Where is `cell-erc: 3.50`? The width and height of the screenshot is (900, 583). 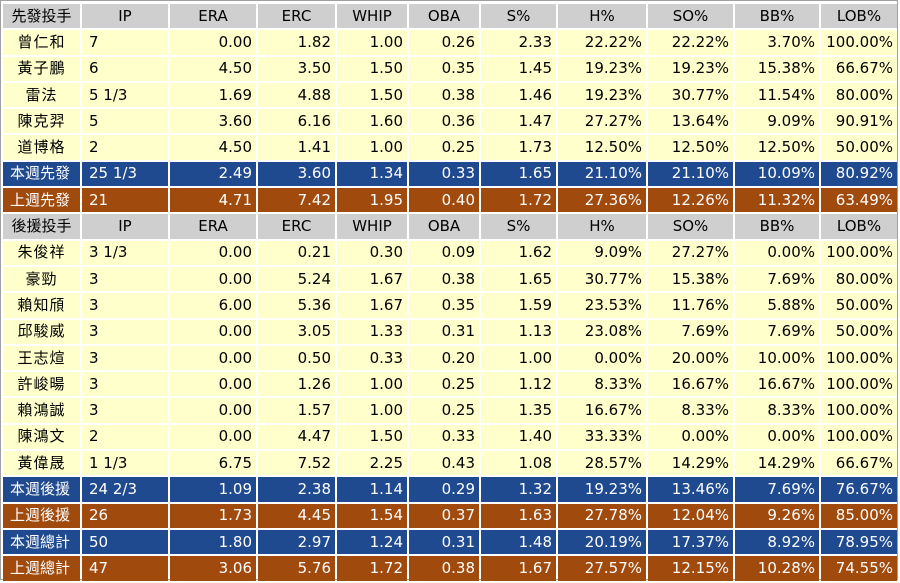
cell-erc: 3.50 is located at coordinates (296, 68).